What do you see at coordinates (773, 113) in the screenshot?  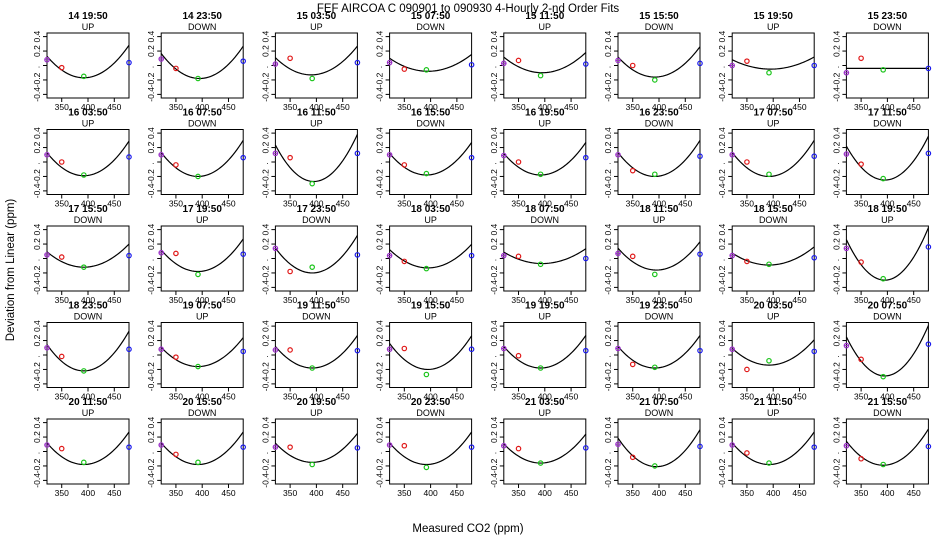 I see `panel-title: 17 07:50` at bounding box center [773, 113].